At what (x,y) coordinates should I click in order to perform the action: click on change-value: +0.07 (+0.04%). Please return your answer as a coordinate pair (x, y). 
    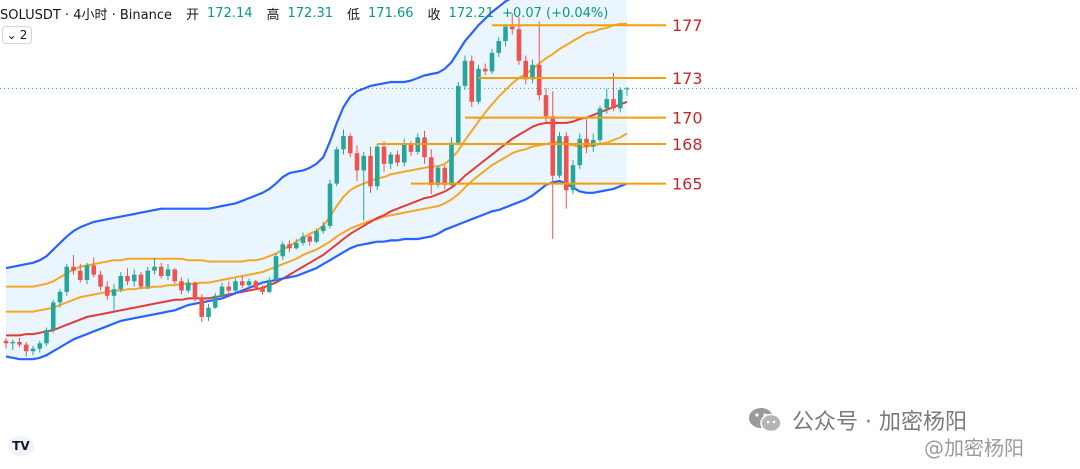
    Looking at the image, I should click on (555, 13).